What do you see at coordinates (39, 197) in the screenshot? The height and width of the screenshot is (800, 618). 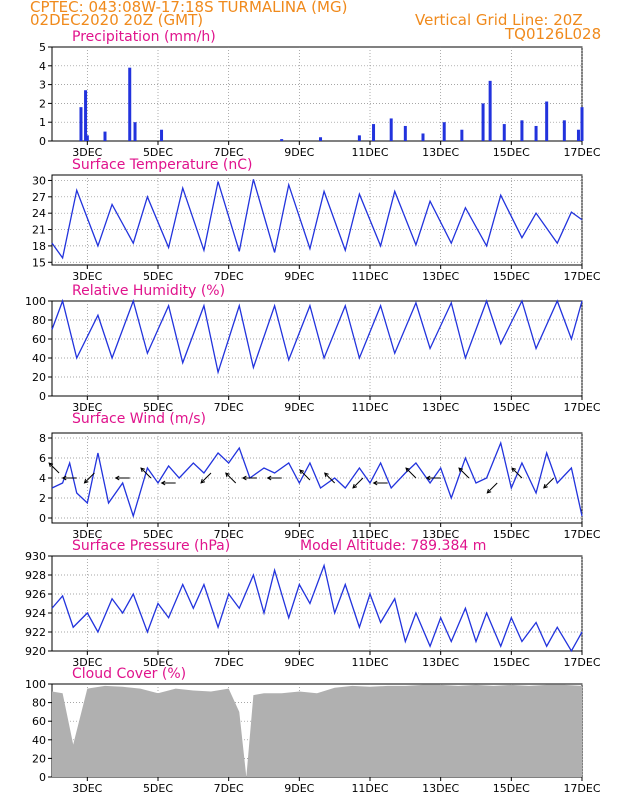 I see `temp-ytick-label: 27` at bounding box center [39, 197].